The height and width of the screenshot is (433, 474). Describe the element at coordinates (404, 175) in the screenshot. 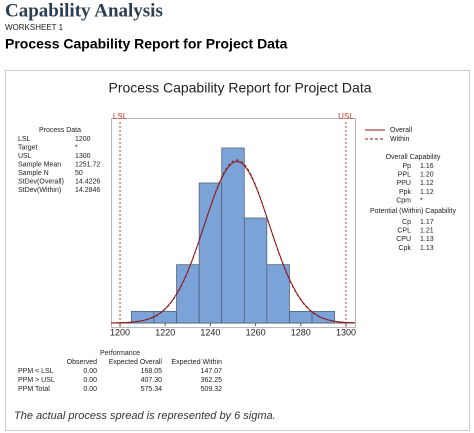

I see `capability-label: PPL` at that location.